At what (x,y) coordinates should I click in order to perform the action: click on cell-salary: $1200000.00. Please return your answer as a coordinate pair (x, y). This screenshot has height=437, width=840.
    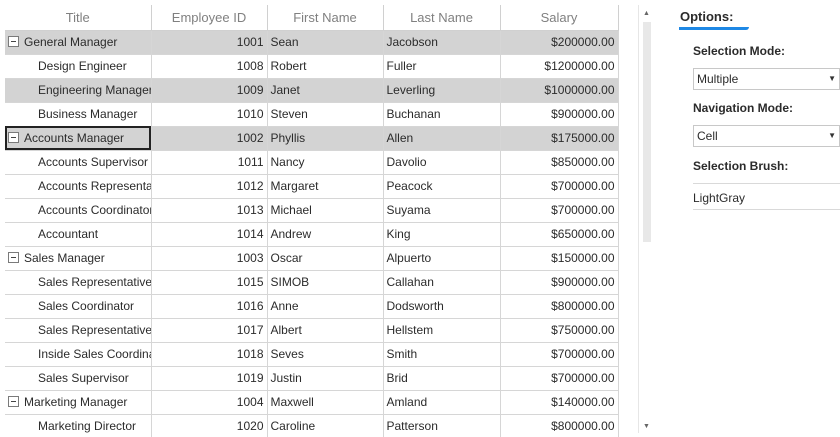
    Looking at the image, I should click on (559, 66).